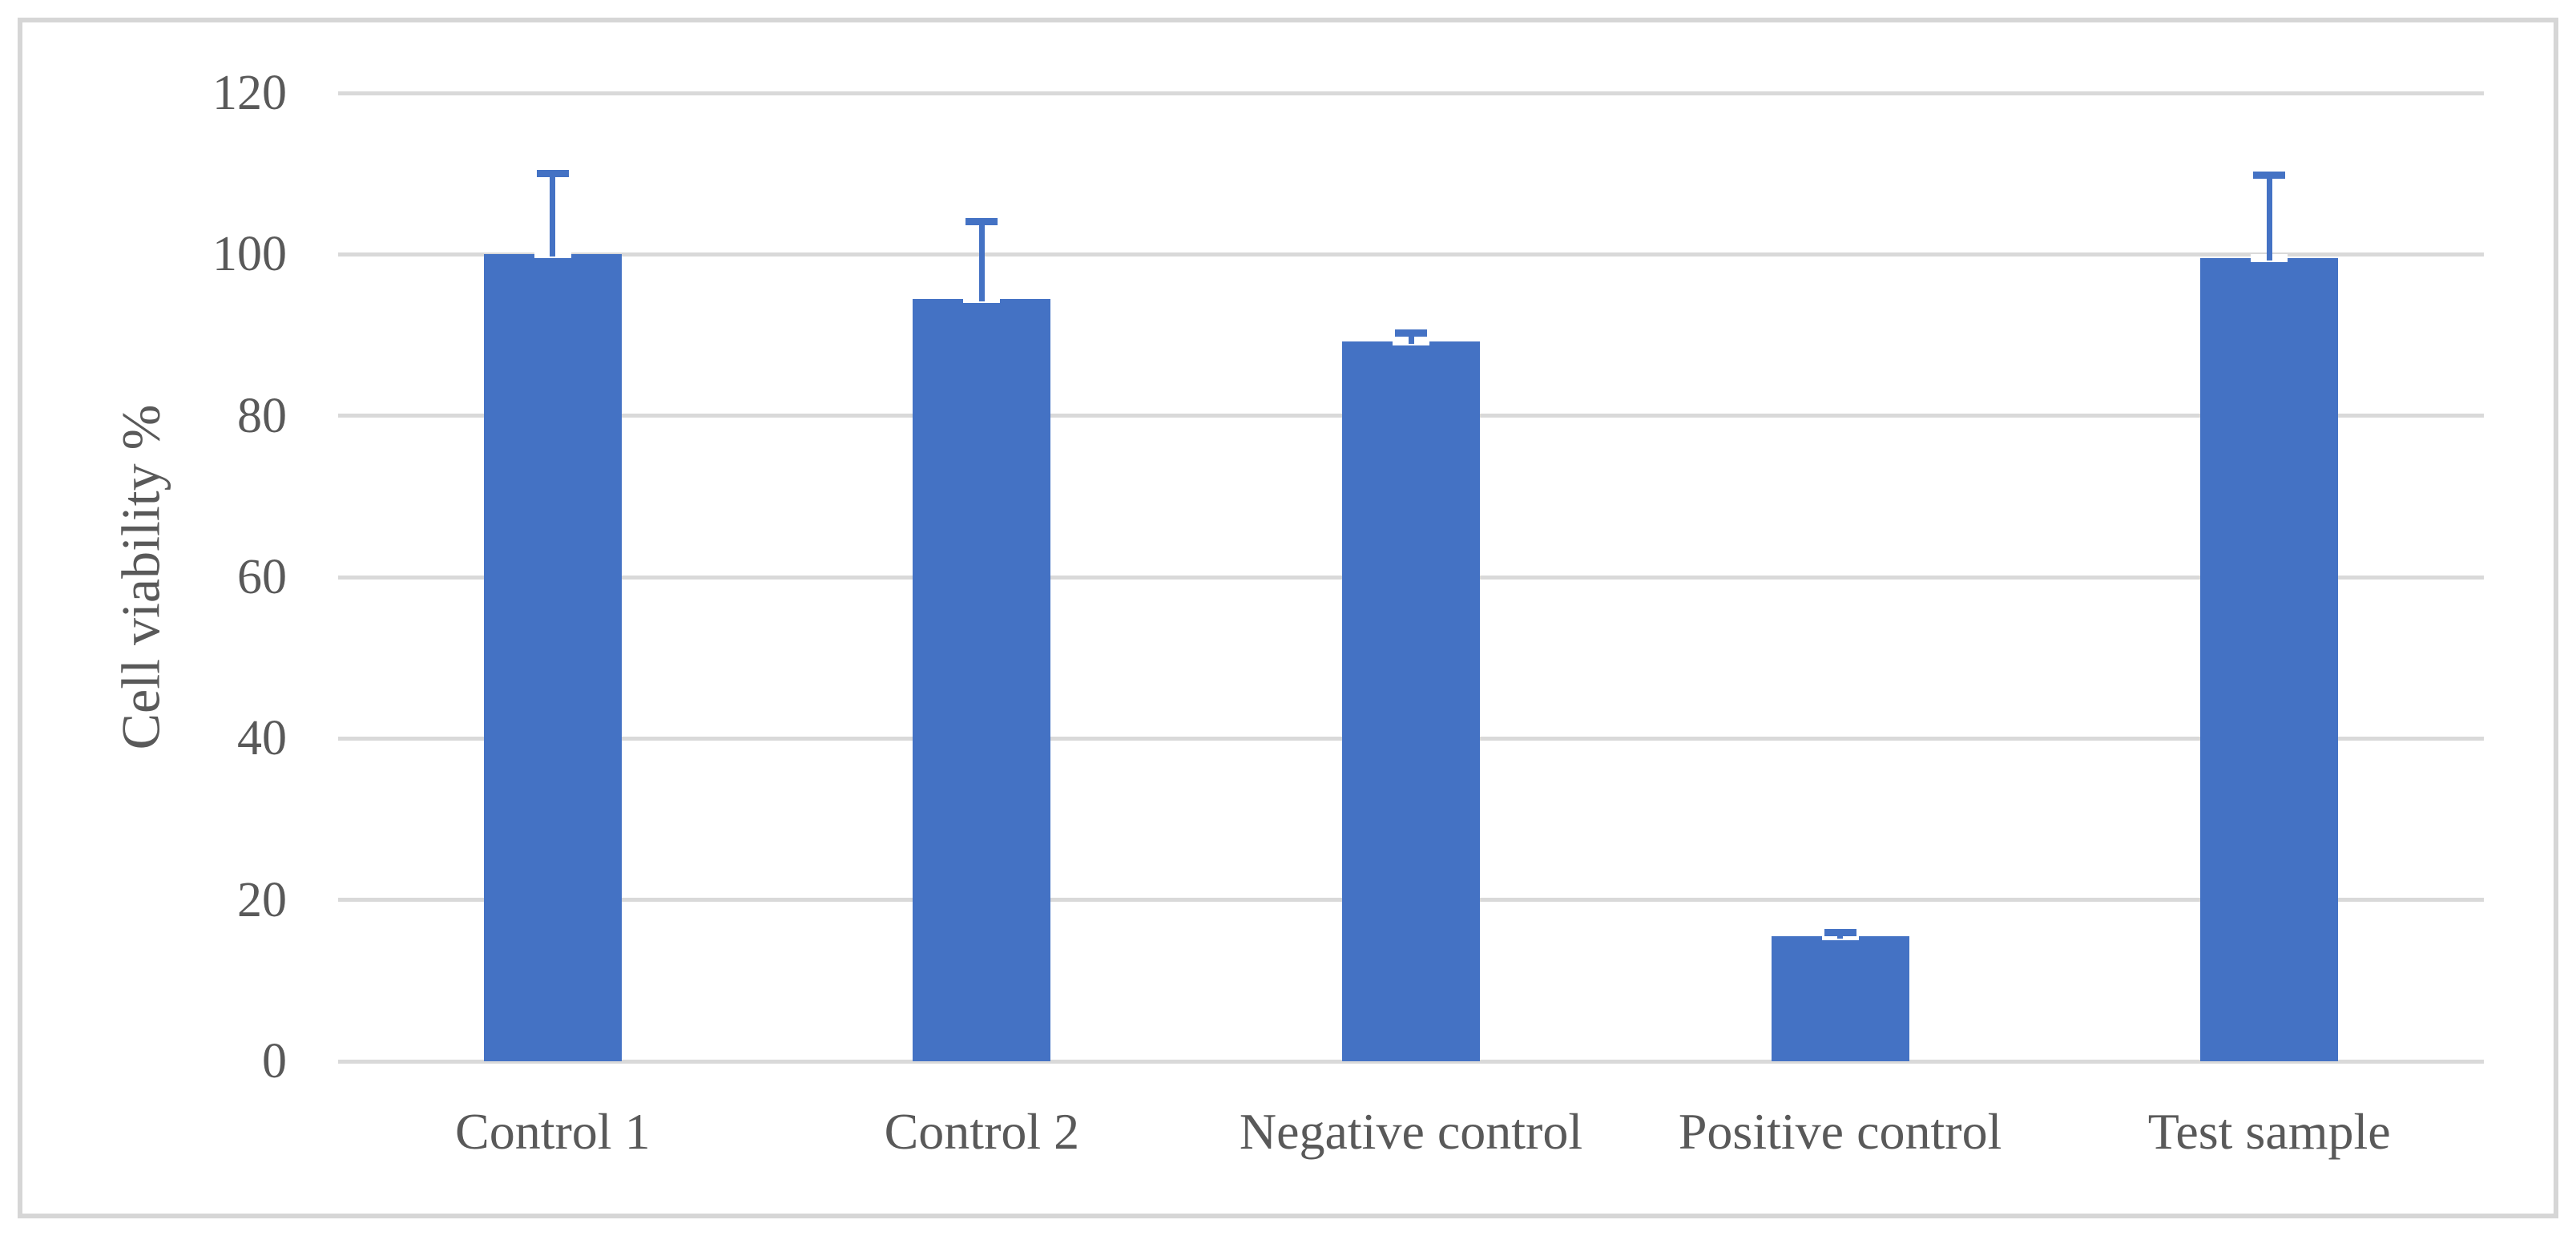 The width and height of the screenshot is (2576, 1236). I want to click on error-bar-line-negative-control, so click(1411, 339).